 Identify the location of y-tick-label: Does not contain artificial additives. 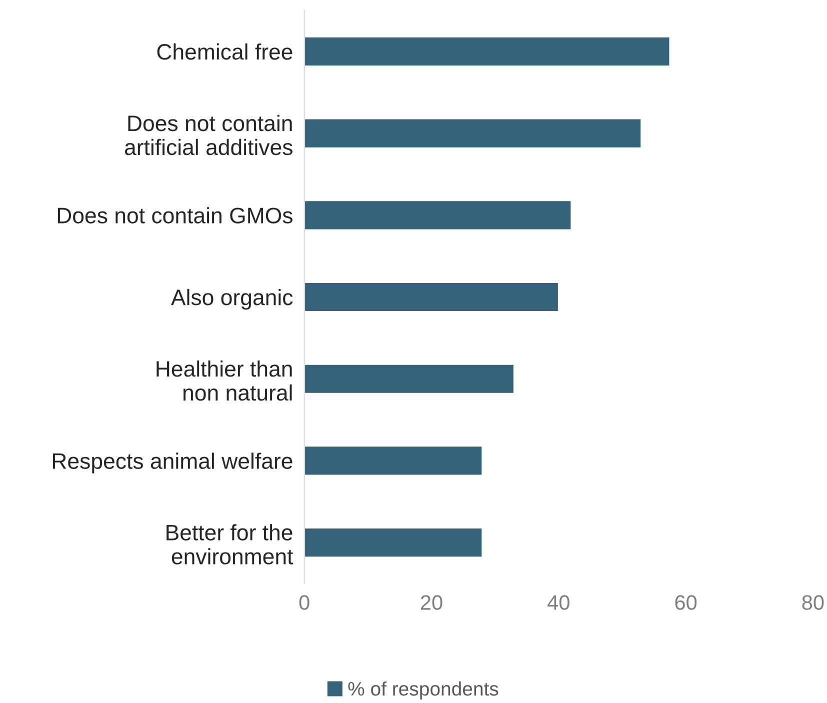
(208, 135).